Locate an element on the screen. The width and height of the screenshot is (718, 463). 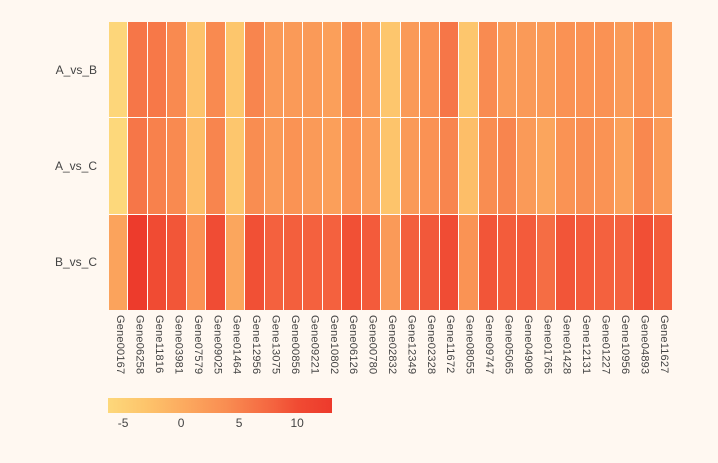
x-axis-label: Gene01464 is located at coordinates (236, 345).